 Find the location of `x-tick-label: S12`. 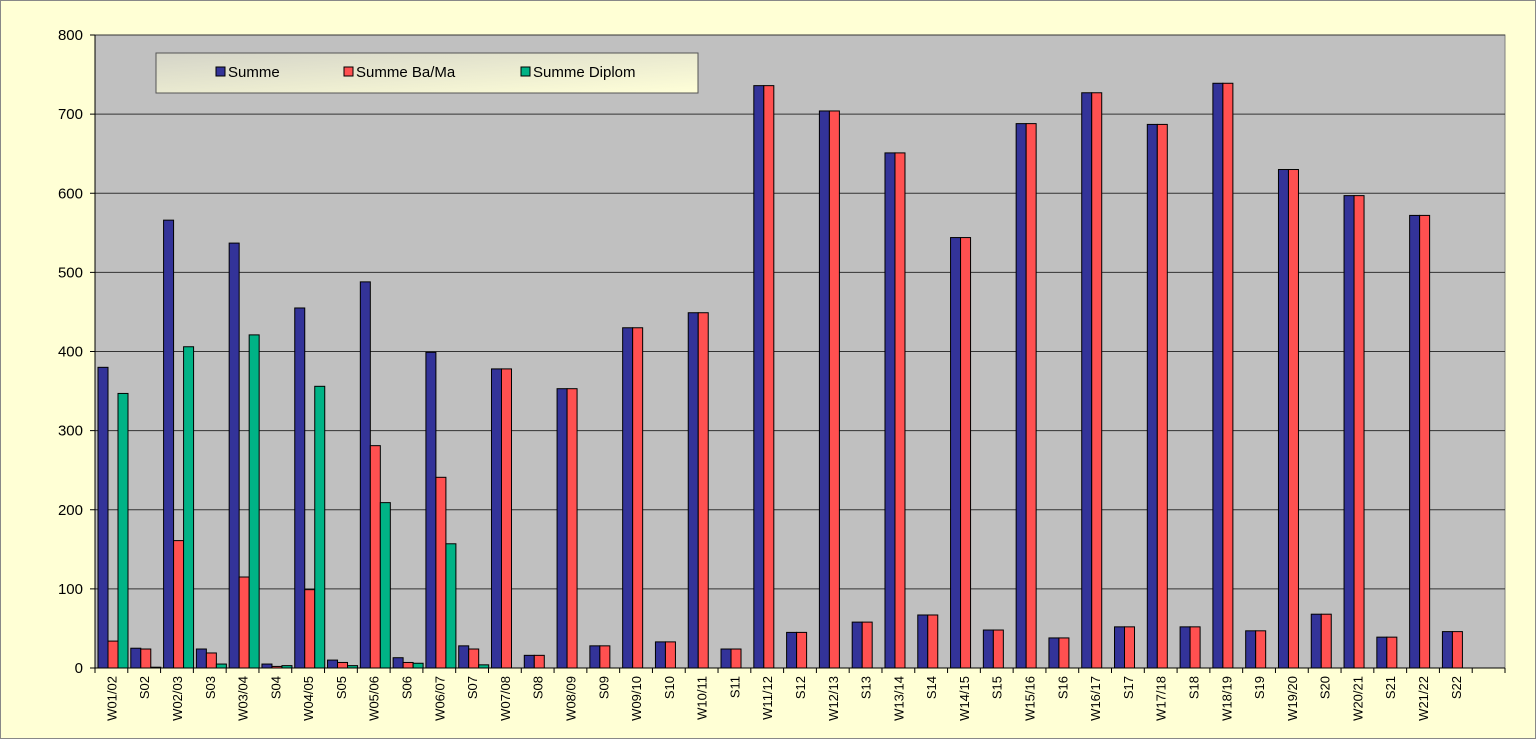

x-tick-label: S12 is located at coordinates (800, 687).